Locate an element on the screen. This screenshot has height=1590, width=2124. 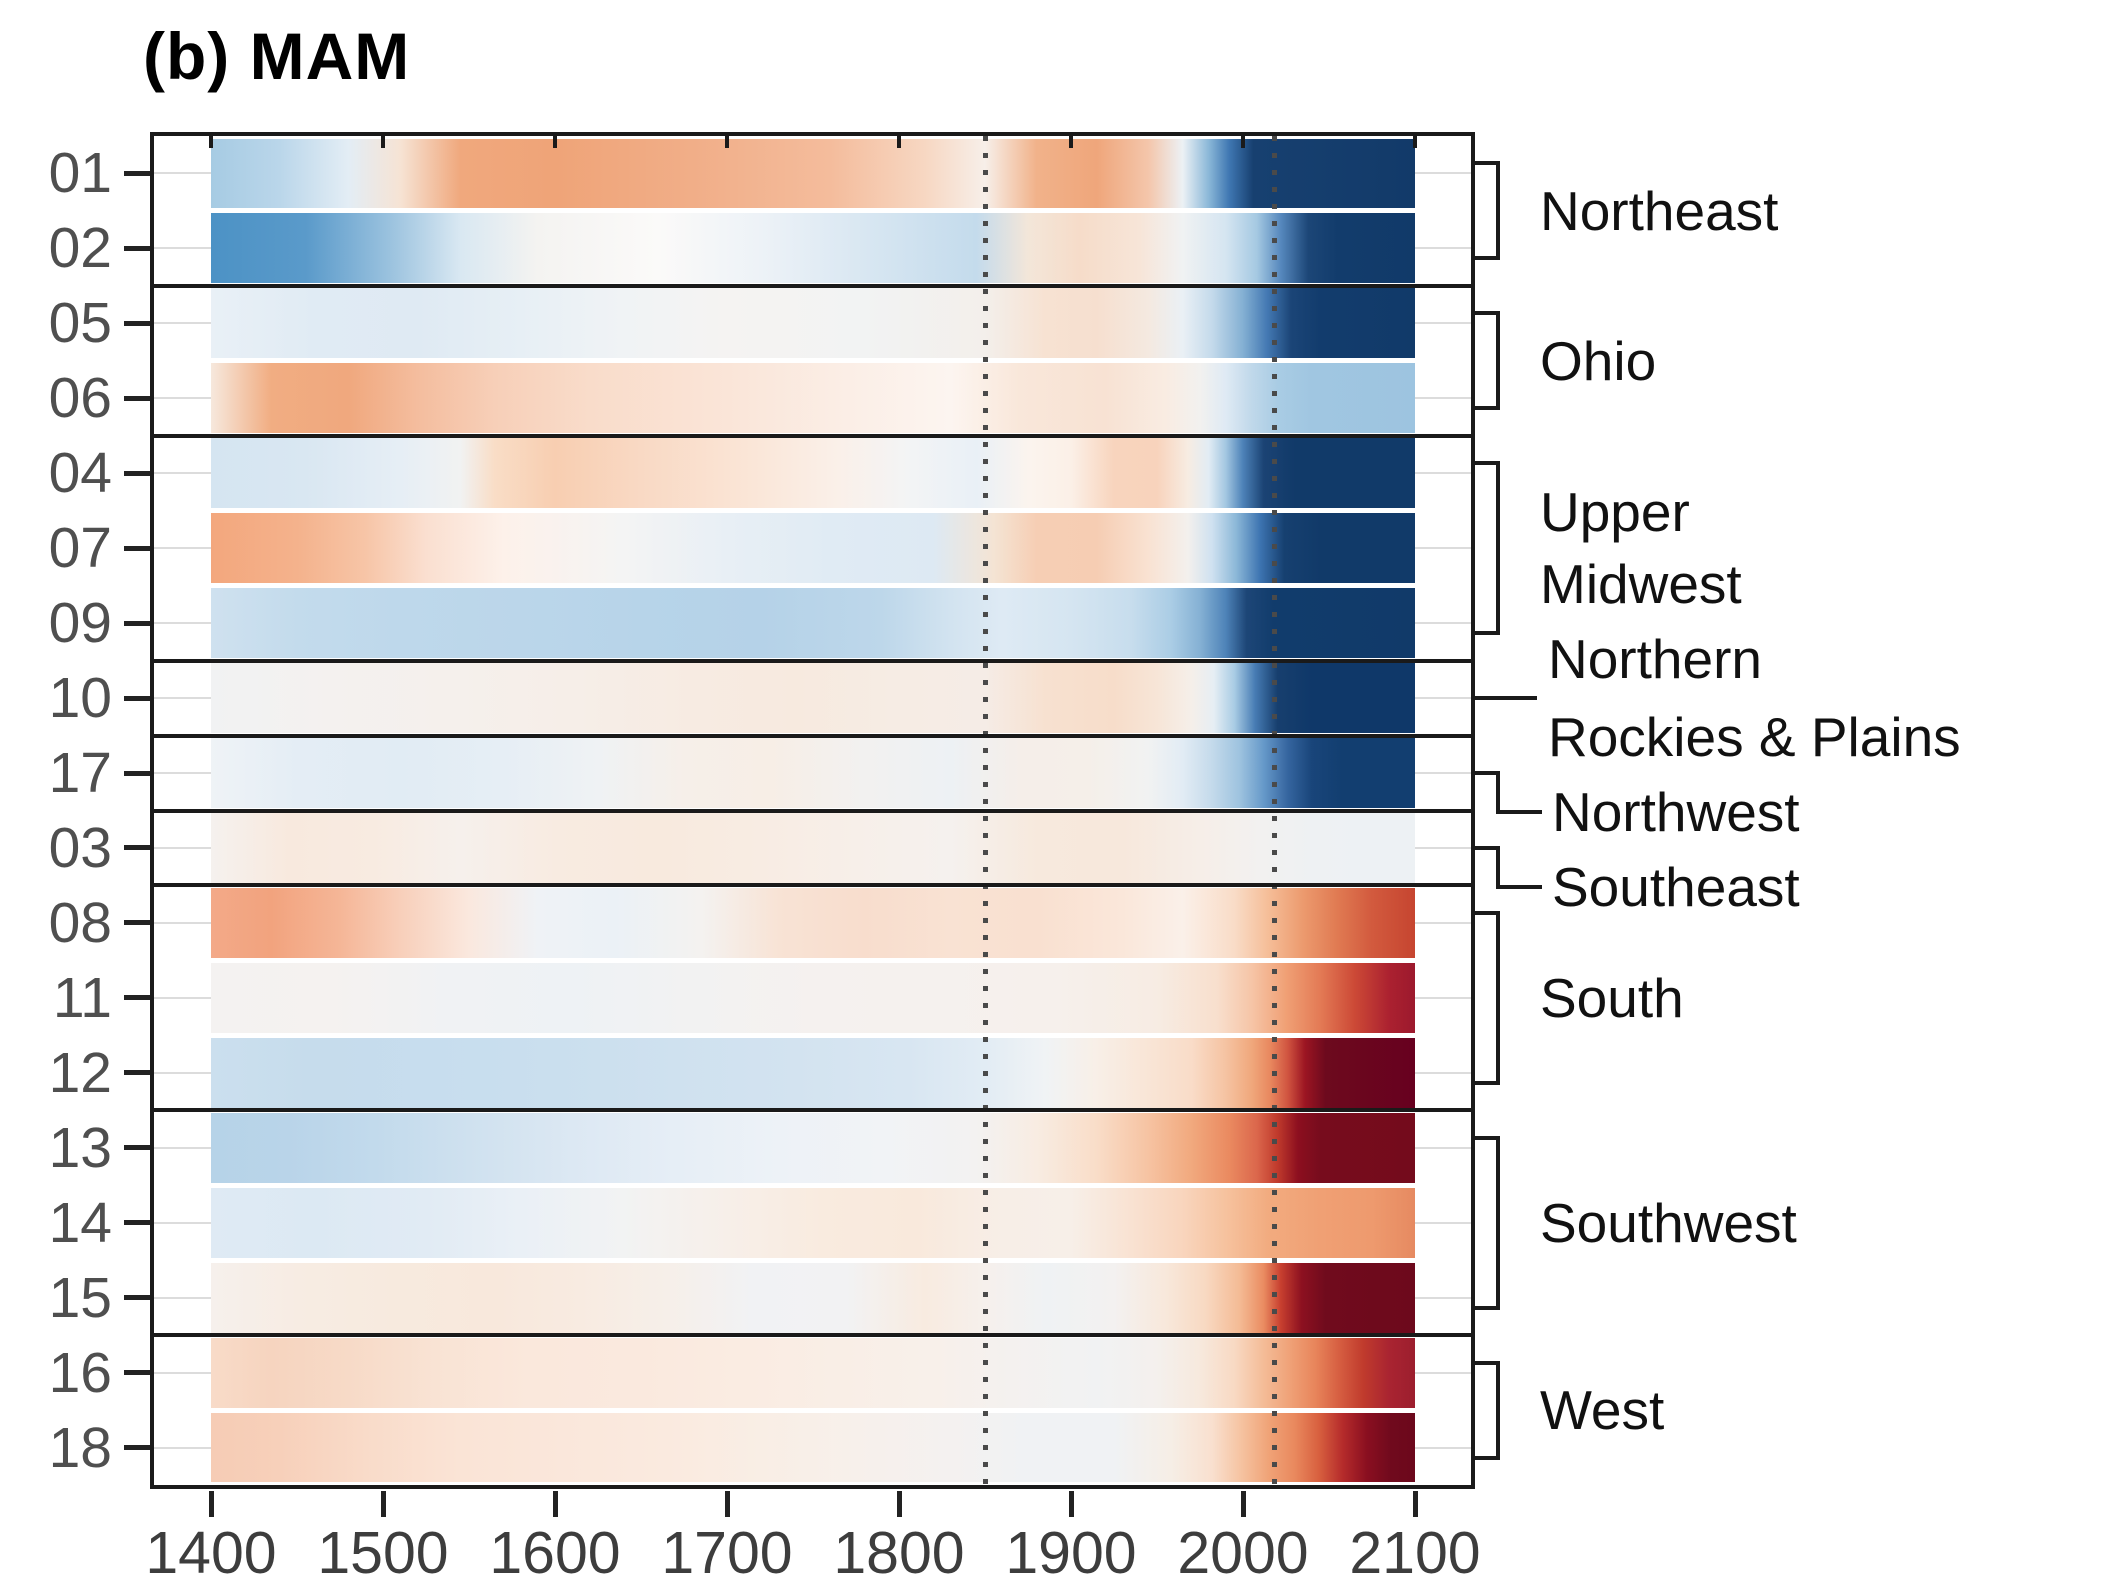
x-tick-label-1400: 1400 is located at coordinates (211, 1553).